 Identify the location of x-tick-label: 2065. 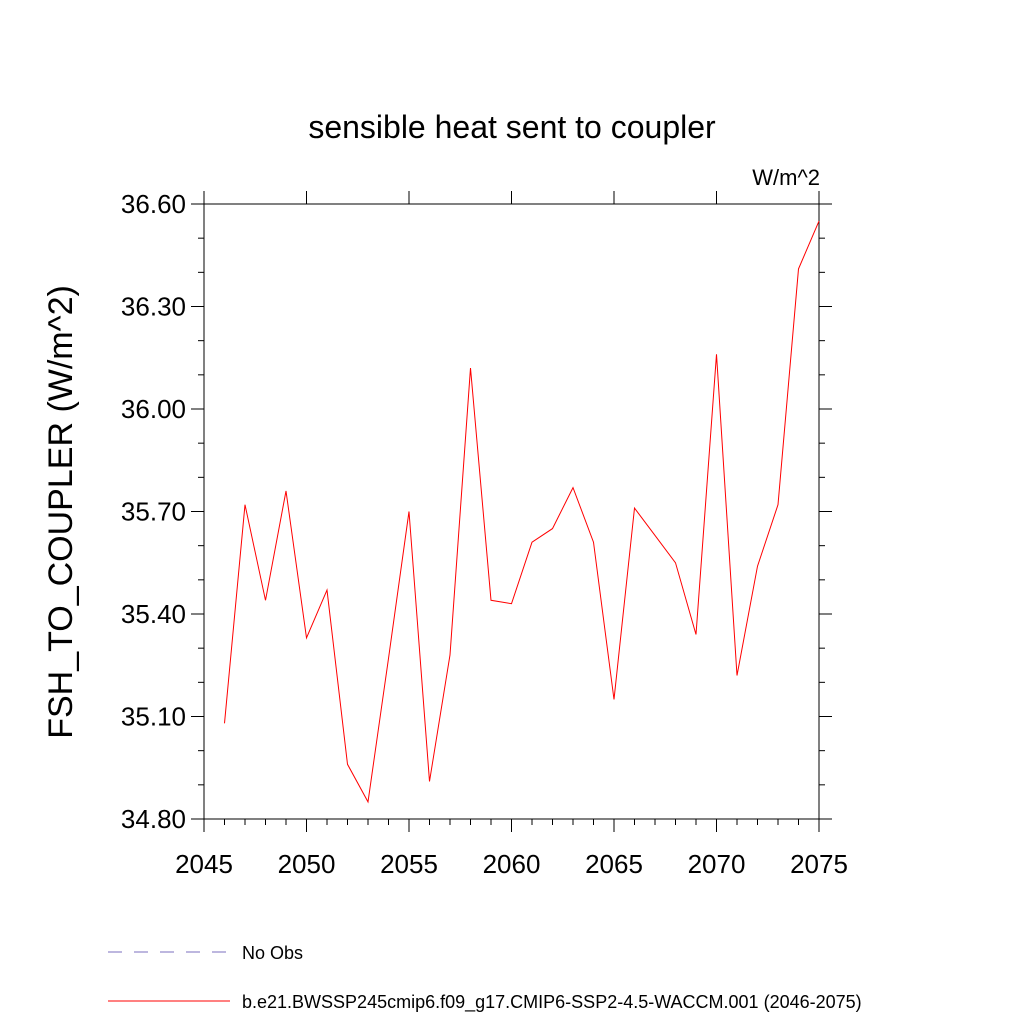
(614, 864).